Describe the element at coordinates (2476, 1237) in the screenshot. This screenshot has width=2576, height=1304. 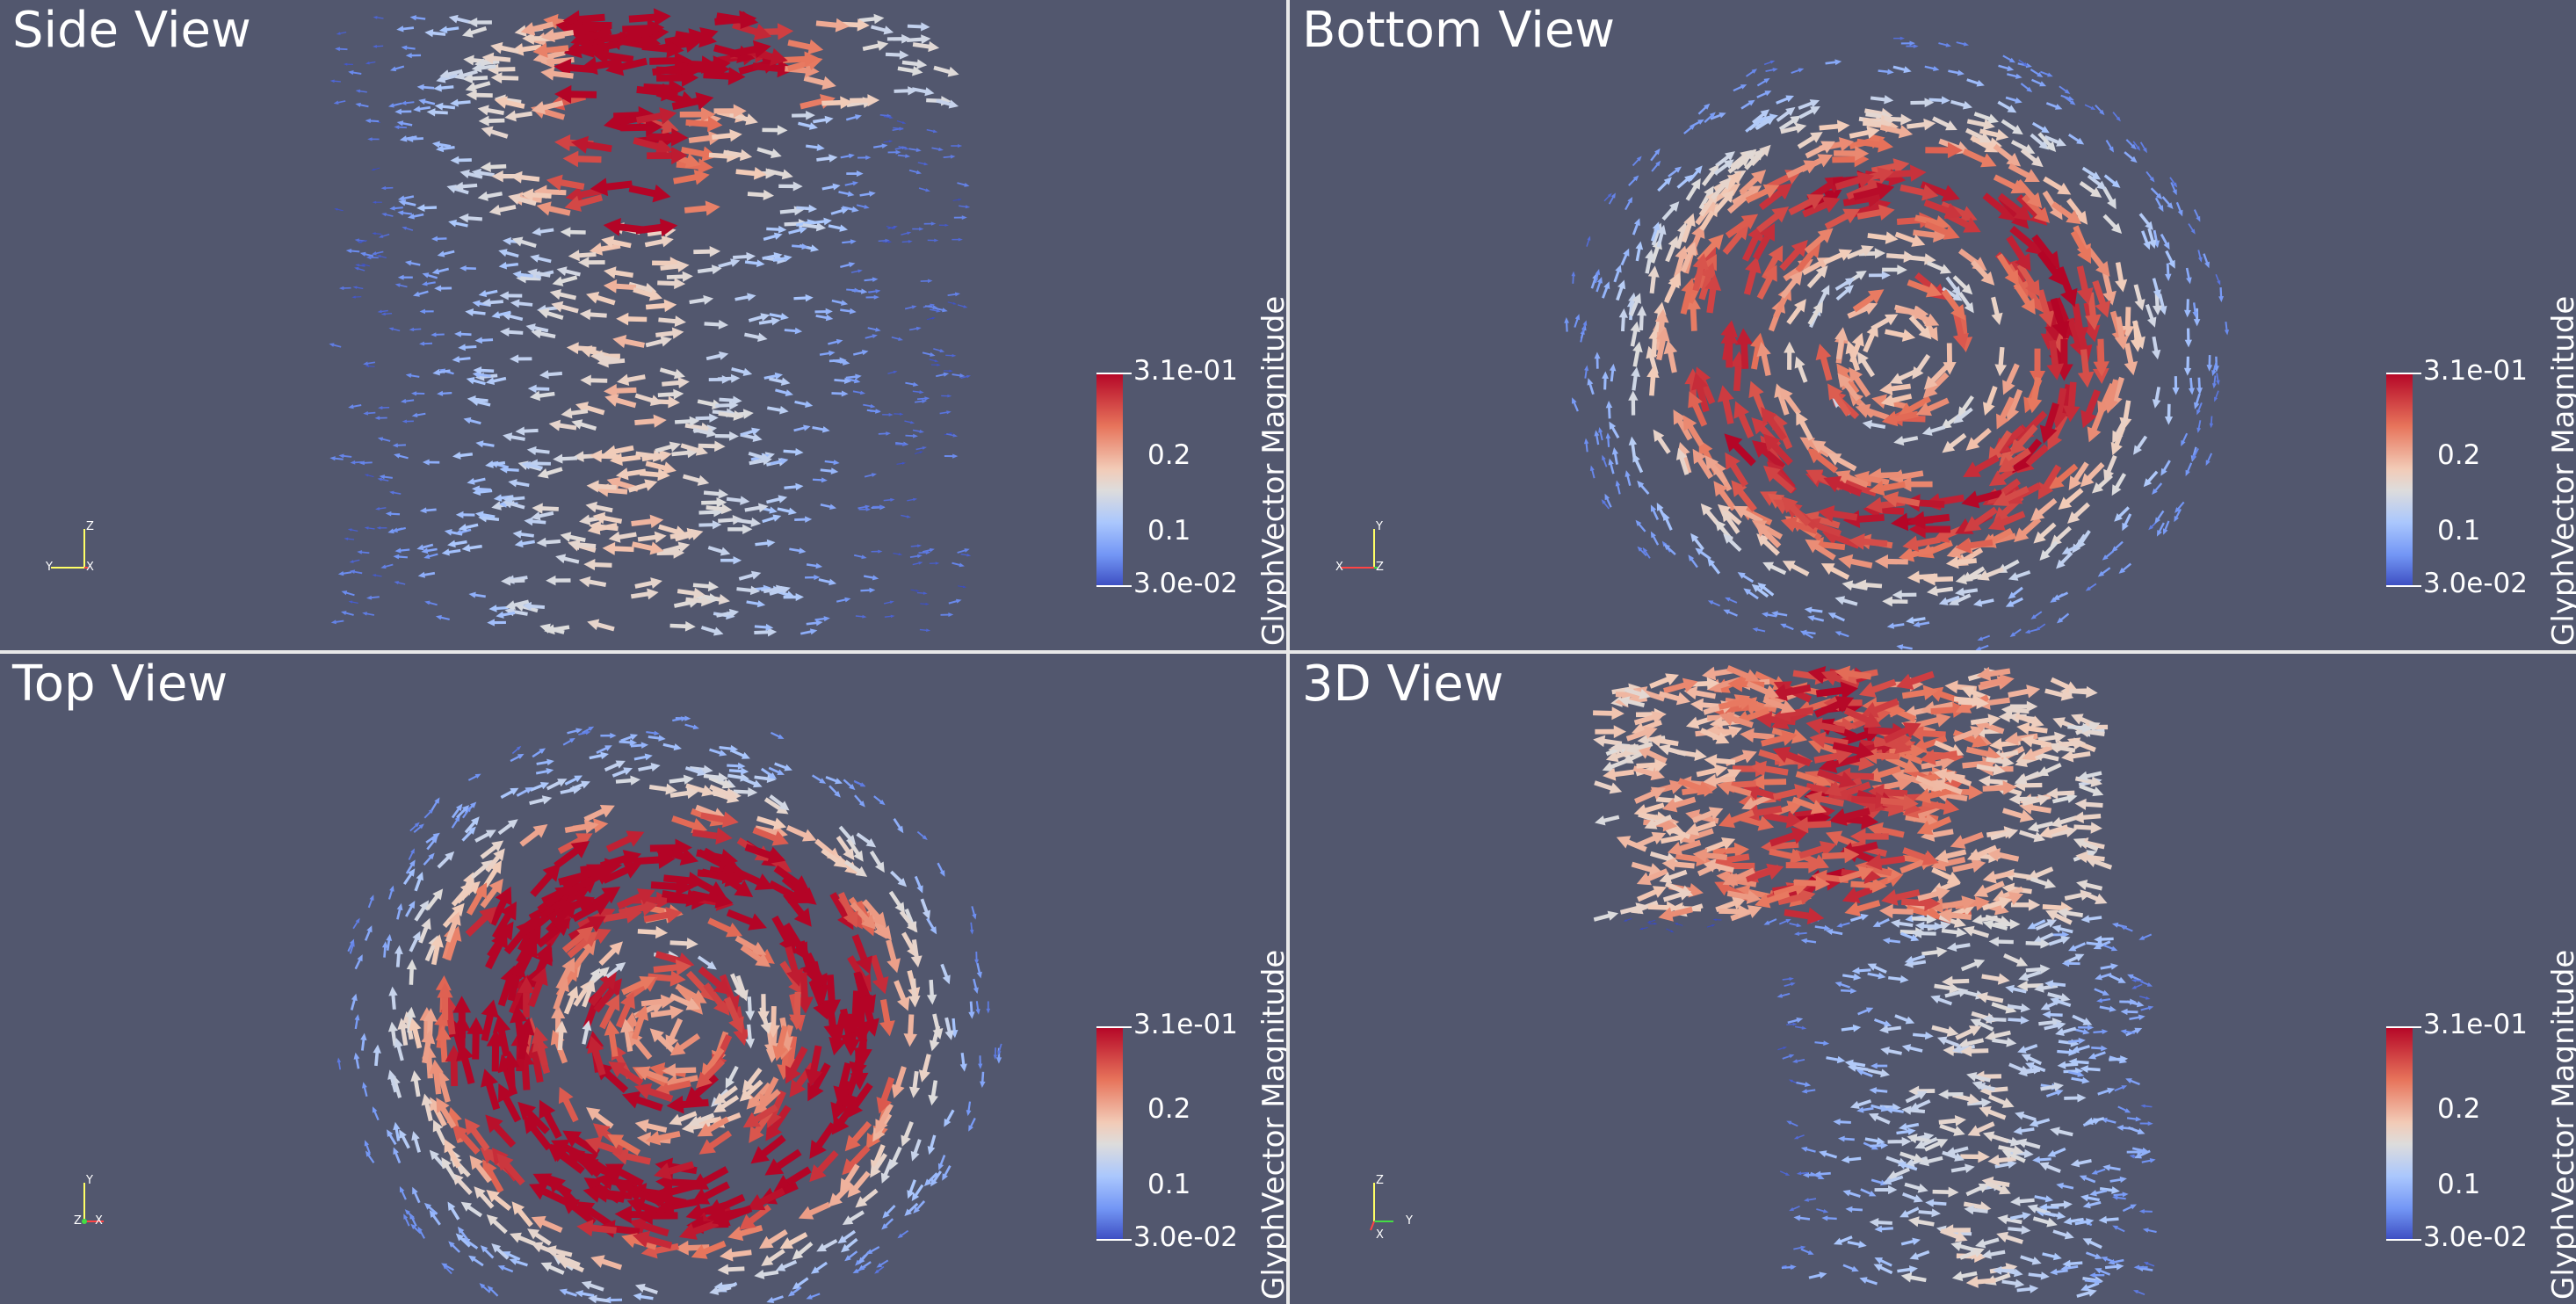
I see `colorbar-min-label: 3.0e-02` at that location.